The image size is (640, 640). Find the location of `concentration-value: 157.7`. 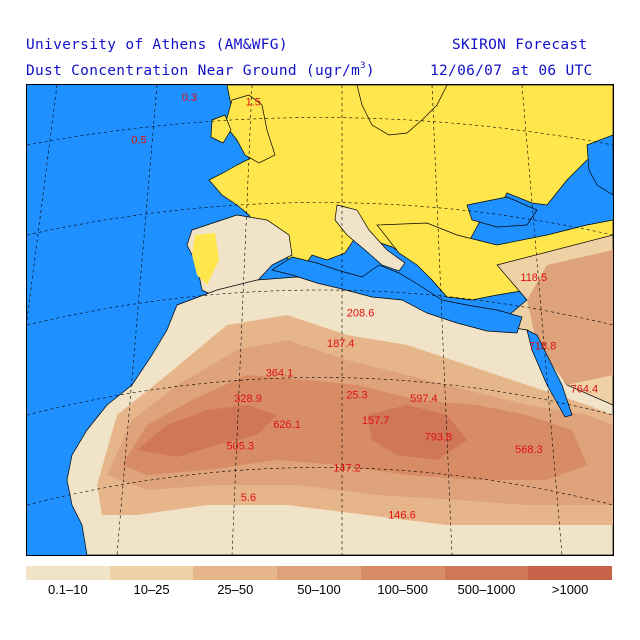

concentration-value: 157.7 is located at coordinates (376, 421).